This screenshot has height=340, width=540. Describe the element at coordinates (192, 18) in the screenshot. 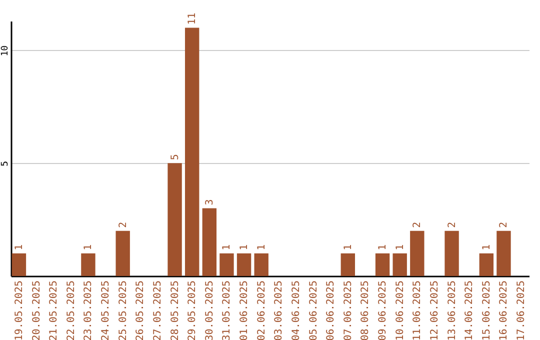

I see `data-label: 11` at that location.